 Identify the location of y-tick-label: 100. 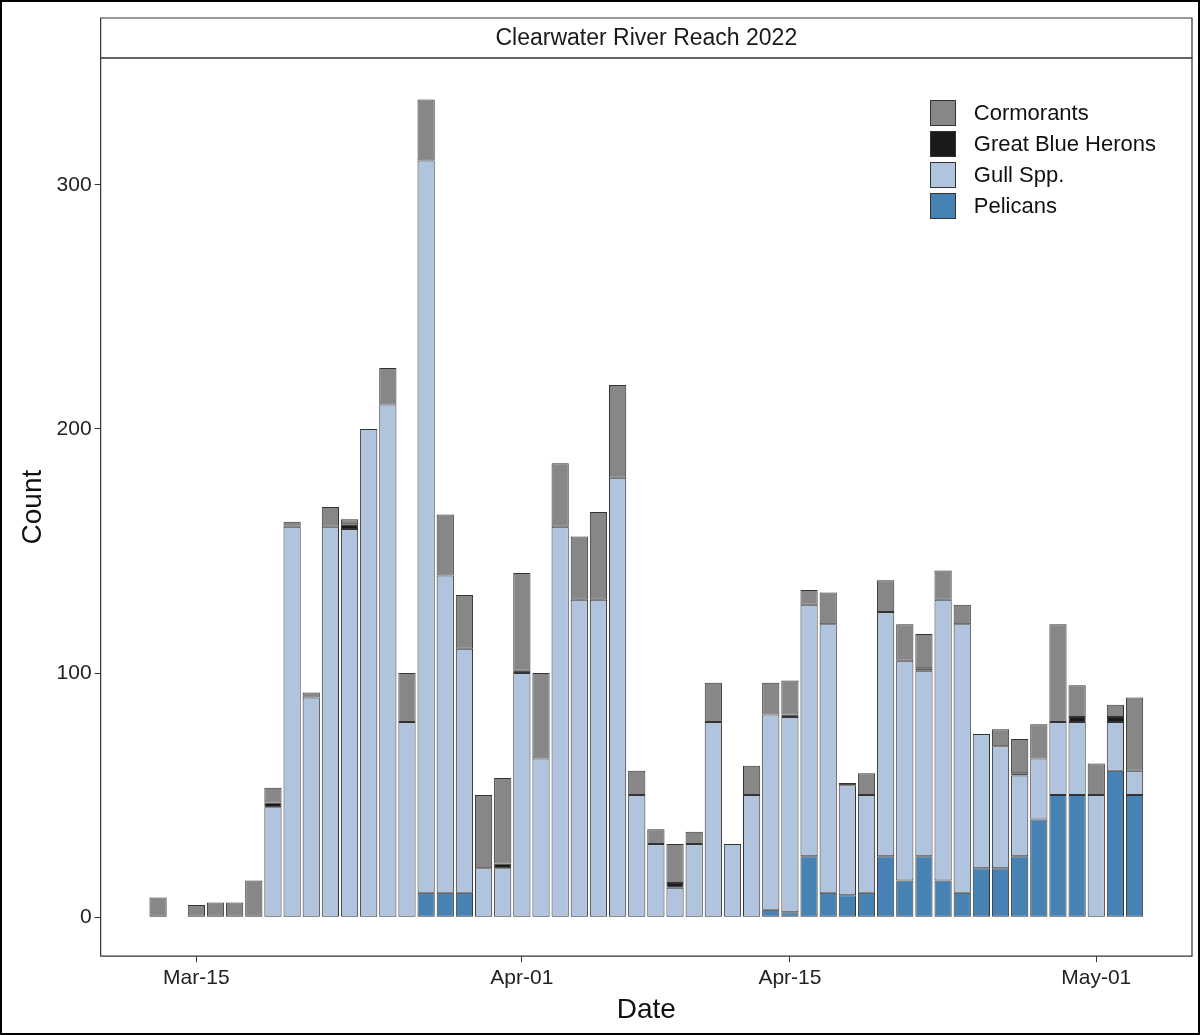
(74, 671).